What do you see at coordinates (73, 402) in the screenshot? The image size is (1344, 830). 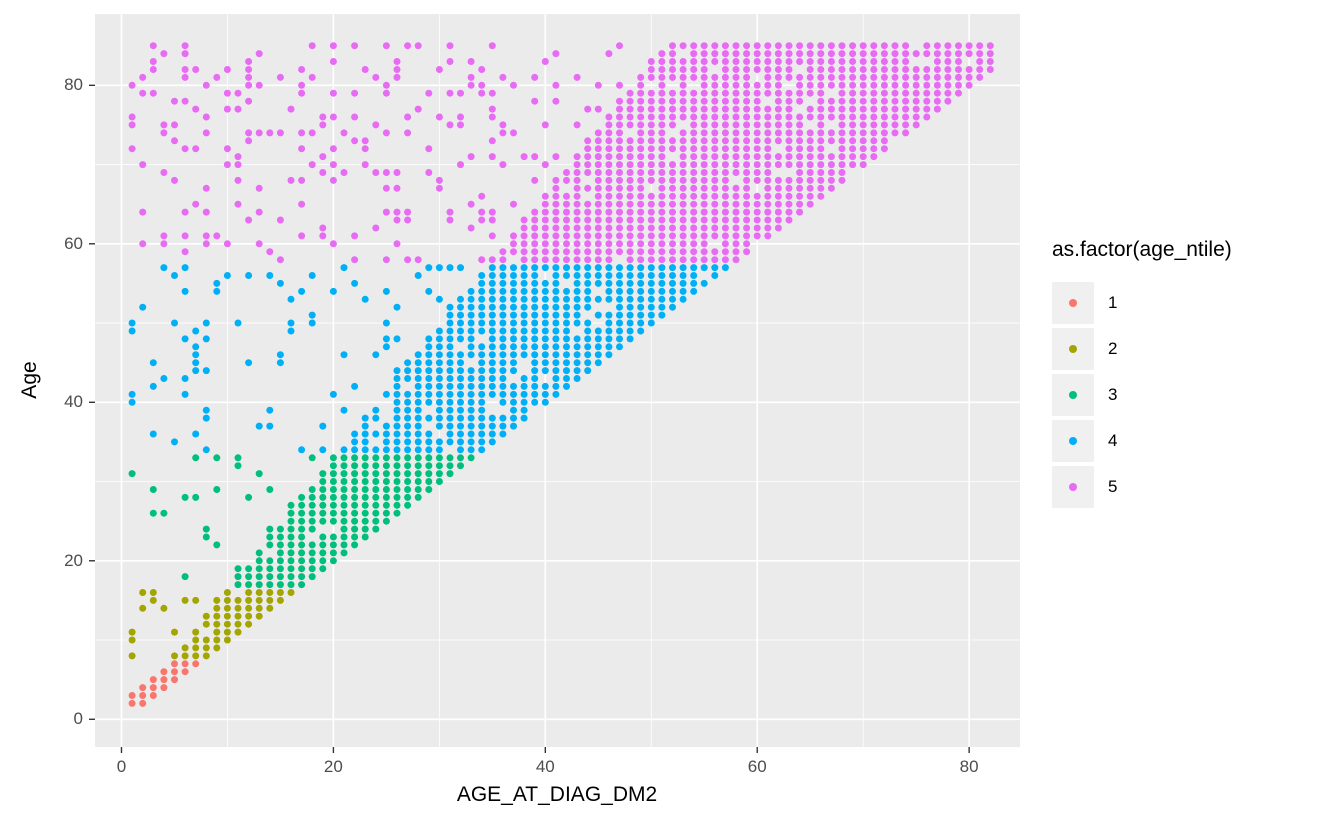 I see `y-tick-label: 40` at bounding box center [73, 402].